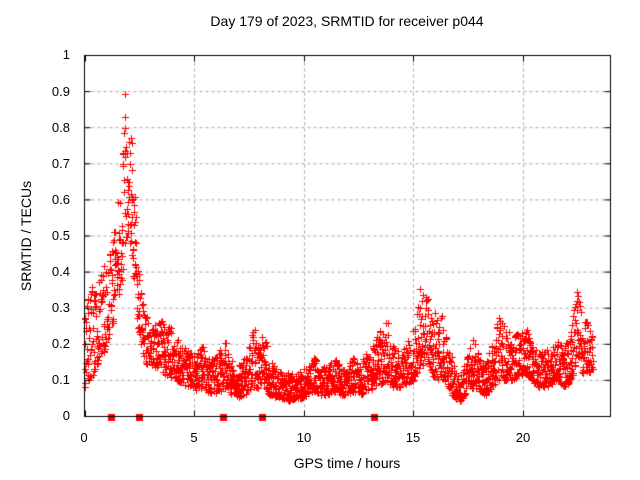 The image size is (640, 480). Describe the element at coordinates (304, 437) in the screenshot. I see `x-tick-label: 10` at that location.